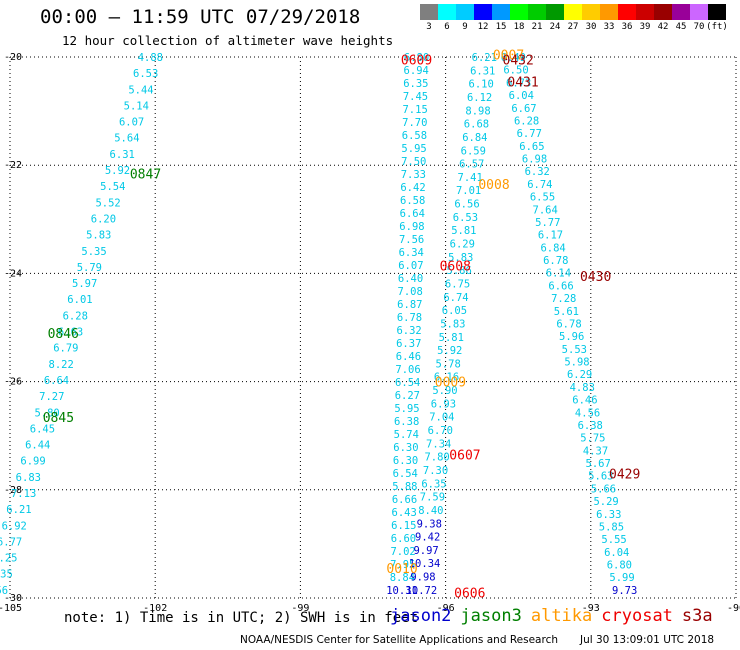 The width and height of the screenshot is (740, 650). I want to click on wave-height-reading: 6.59, so click(473, 151).